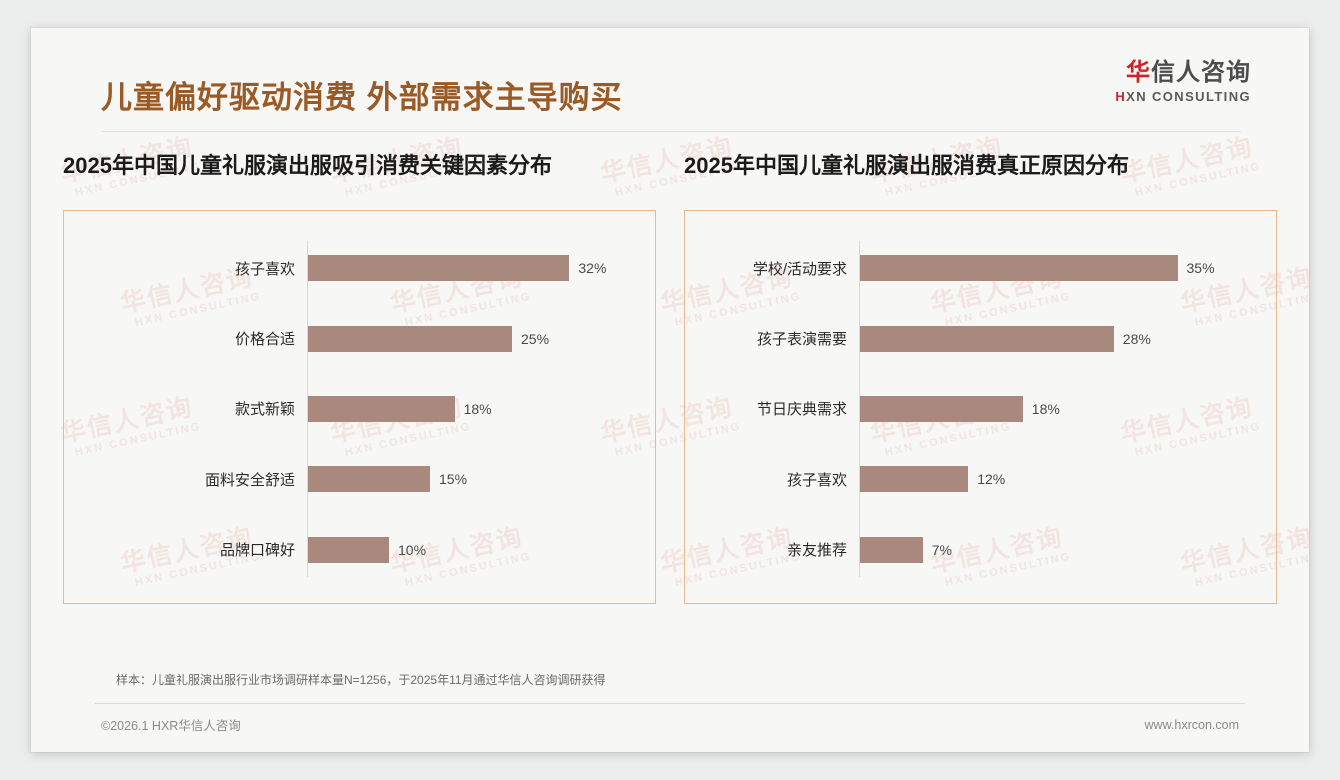  I want to click on bar-value-label: 7%, so click(941, 549).